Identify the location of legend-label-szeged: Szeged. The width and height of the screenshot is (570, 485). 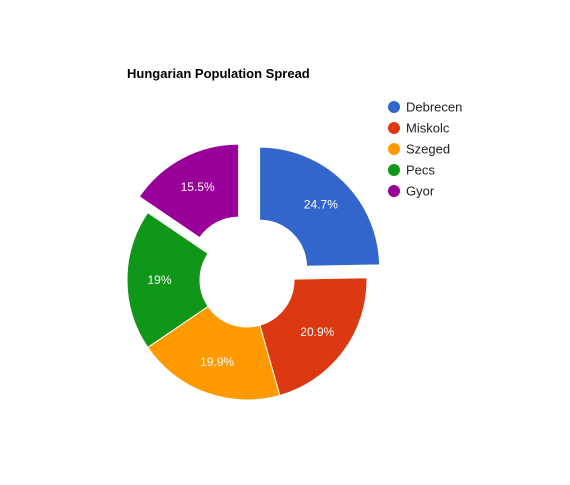
(428, 149).